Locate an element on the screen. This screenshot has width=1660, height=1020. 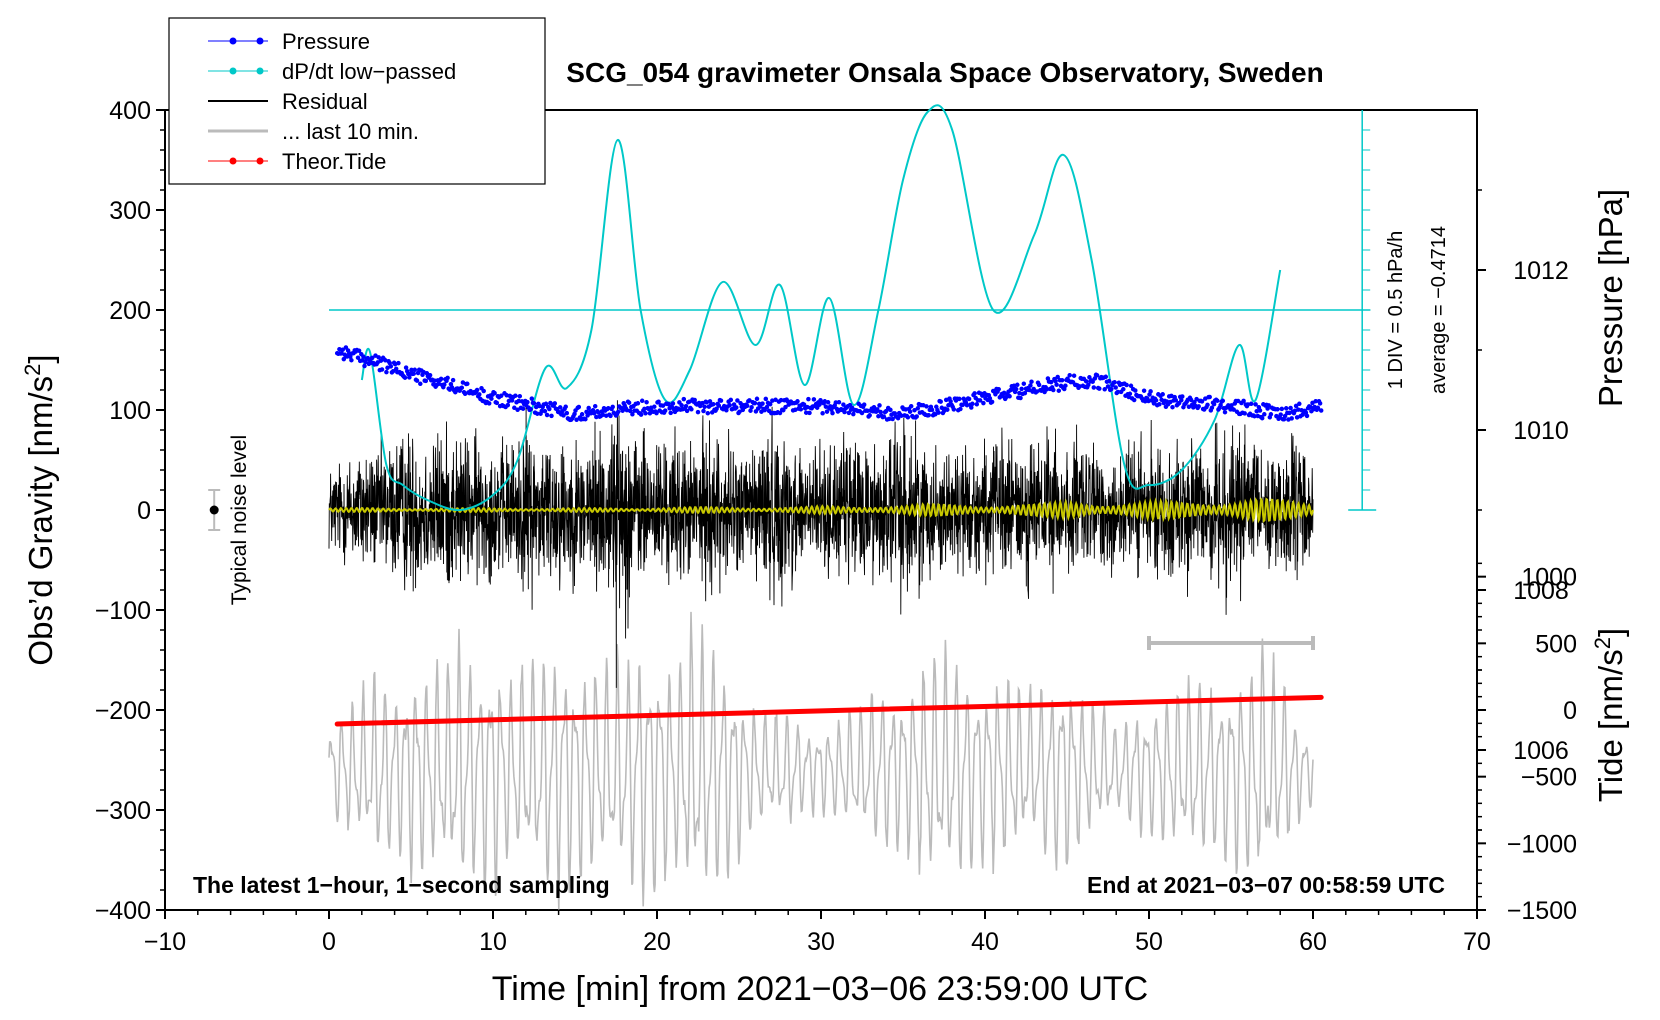
x-tick-label: 70 is located at coordinates (1477, 942).